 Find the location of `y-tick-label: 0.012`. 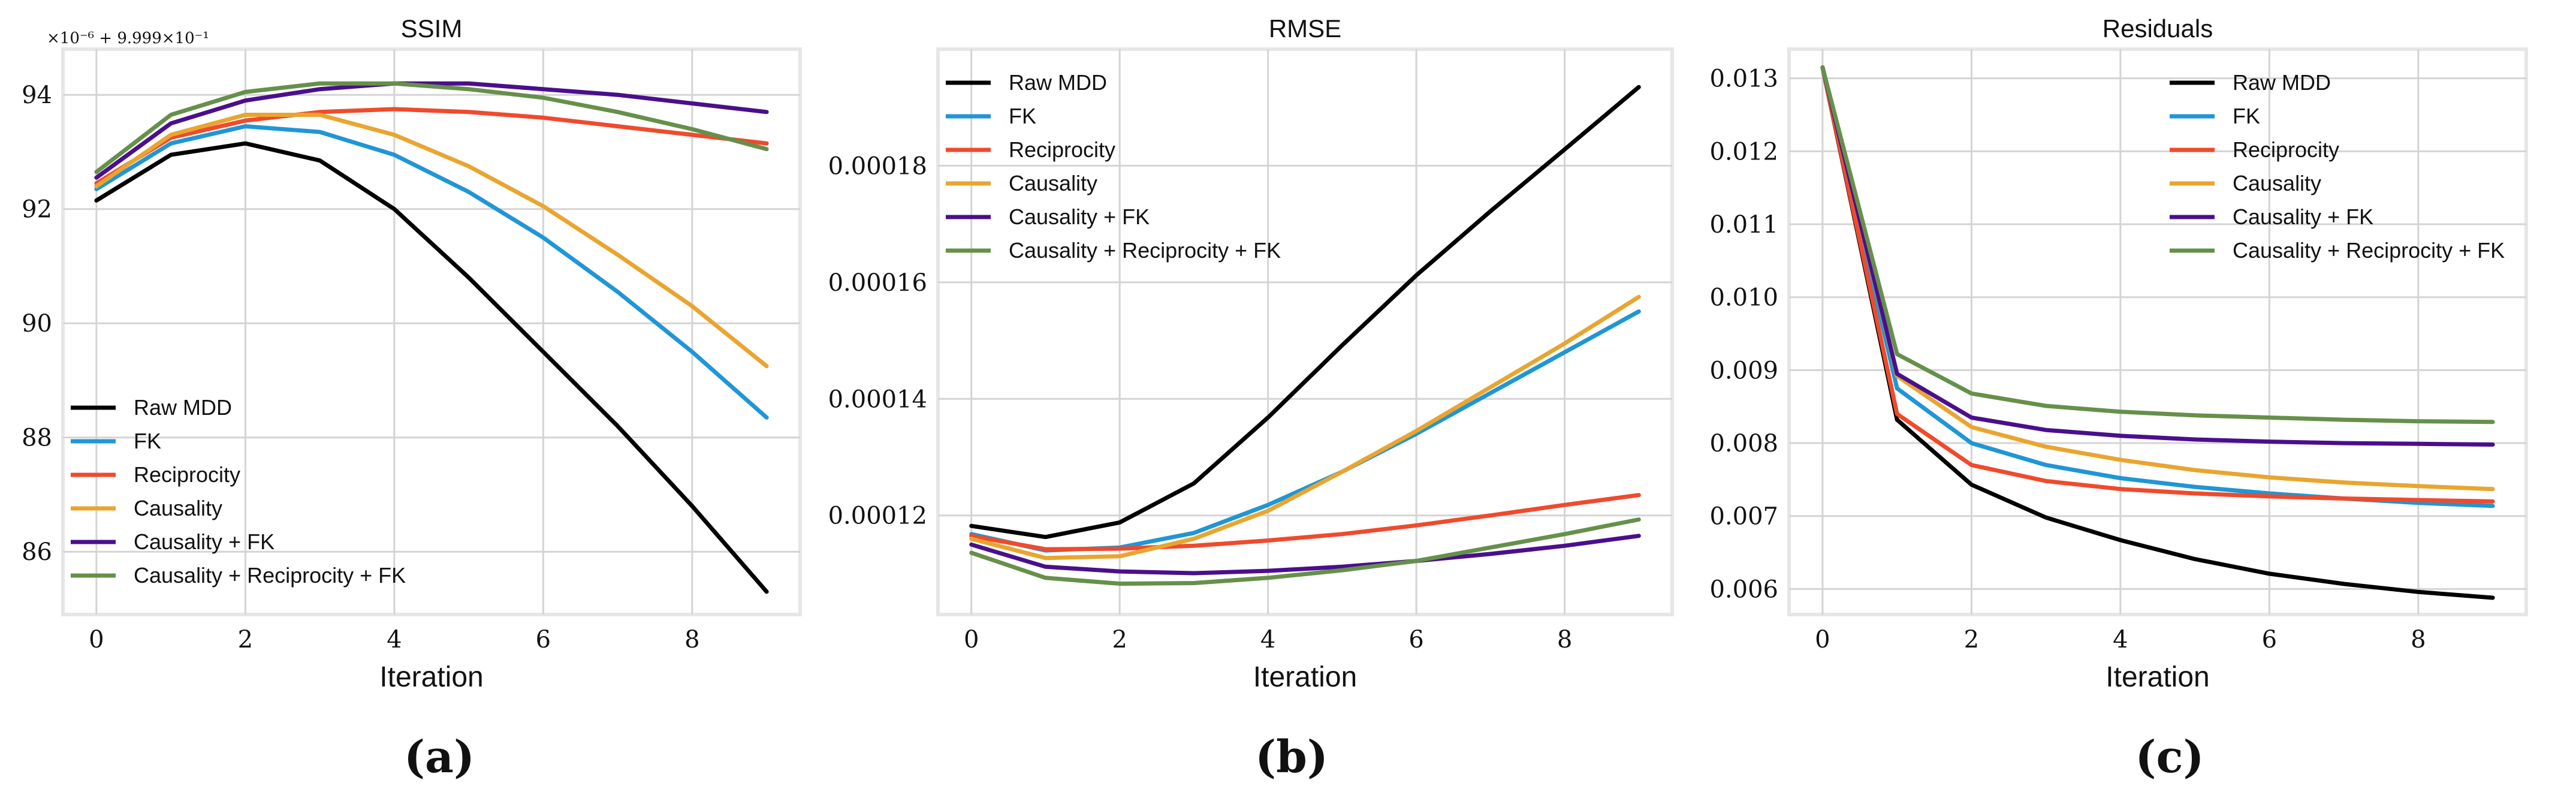

y-tick-label: 0.012 is located at coordinates (1744, 151).